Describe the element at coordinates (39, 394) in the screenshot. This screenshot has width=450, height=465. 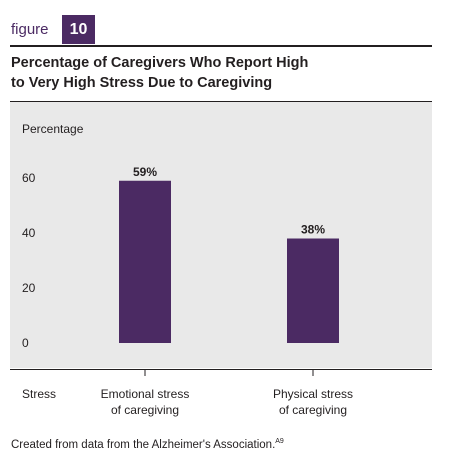
I see `x-axis-title: Stress` at that location.